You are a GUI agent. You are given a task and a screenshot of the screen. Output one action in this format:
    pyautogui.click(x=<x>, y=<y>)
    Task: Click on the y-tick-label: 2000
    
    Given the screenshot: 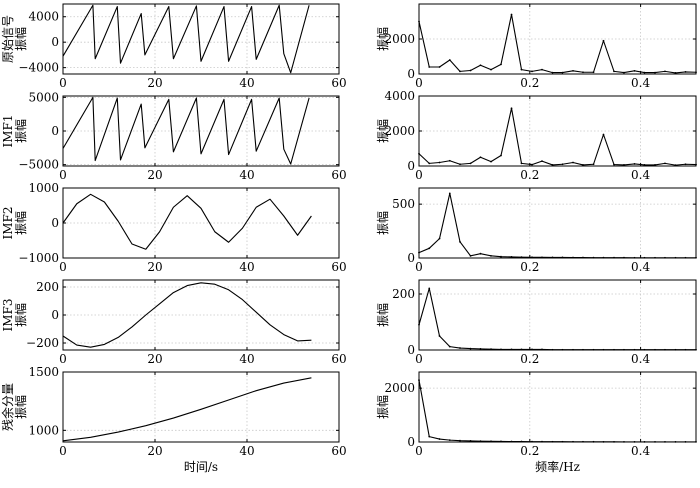 What is the action you would take?
    pyautogui.click(x=399, y=388)
    